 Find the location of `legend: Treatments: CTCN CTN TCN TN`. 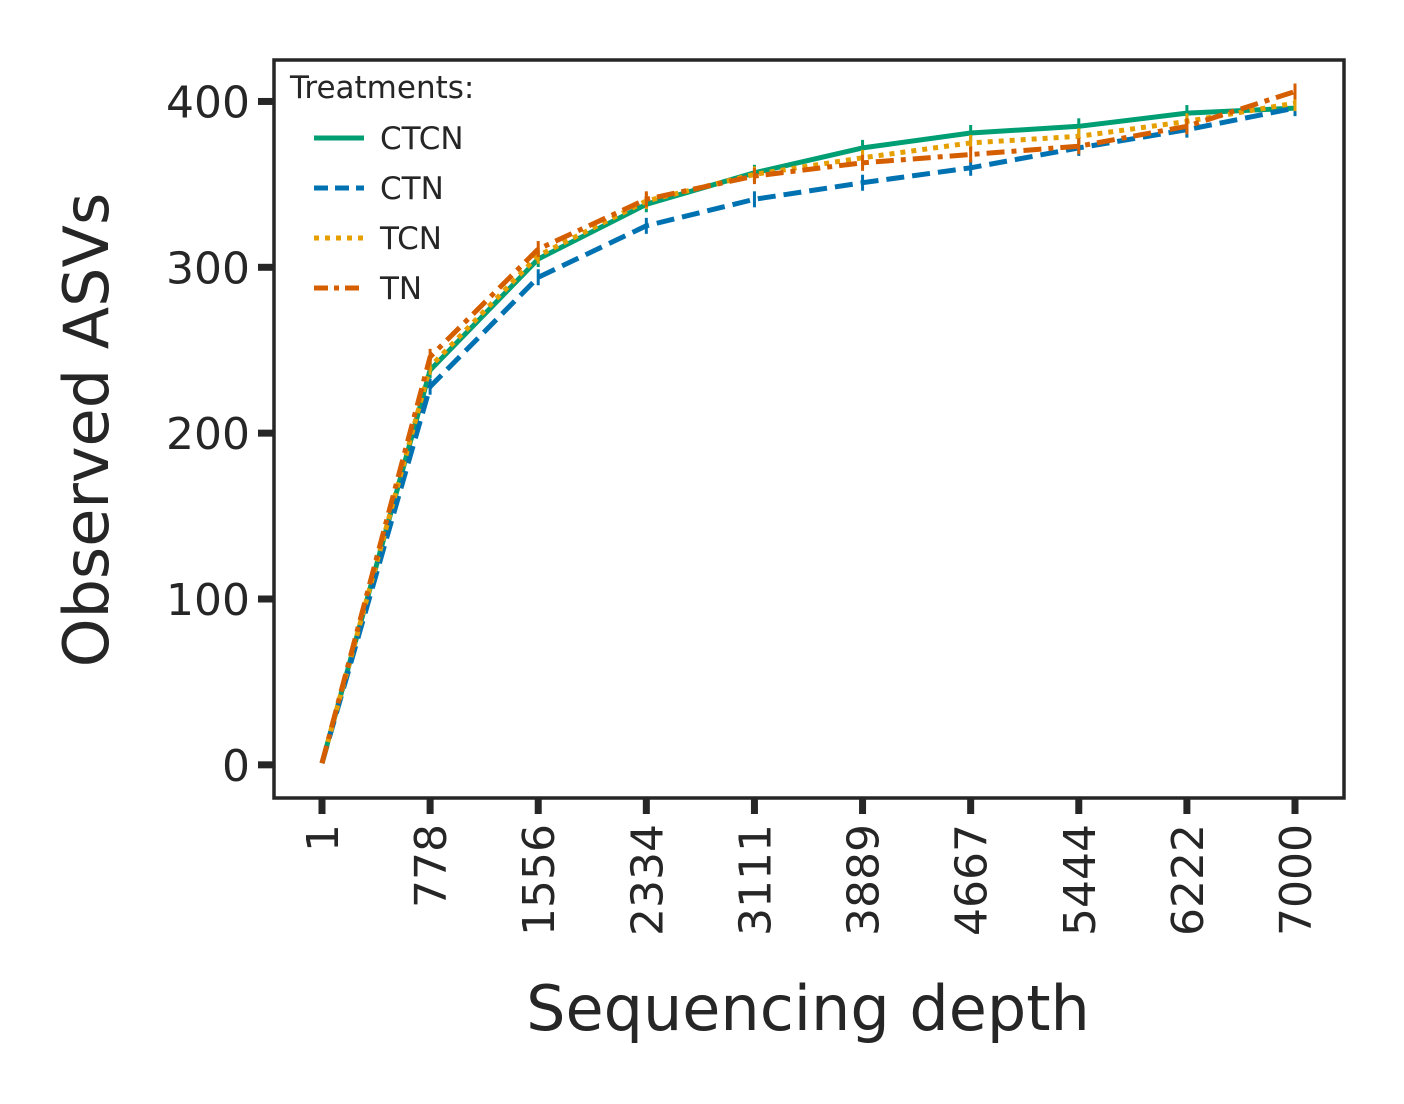

legend: Treatments: CTCN CTN TCN TN is located at coordinates (381, 188).